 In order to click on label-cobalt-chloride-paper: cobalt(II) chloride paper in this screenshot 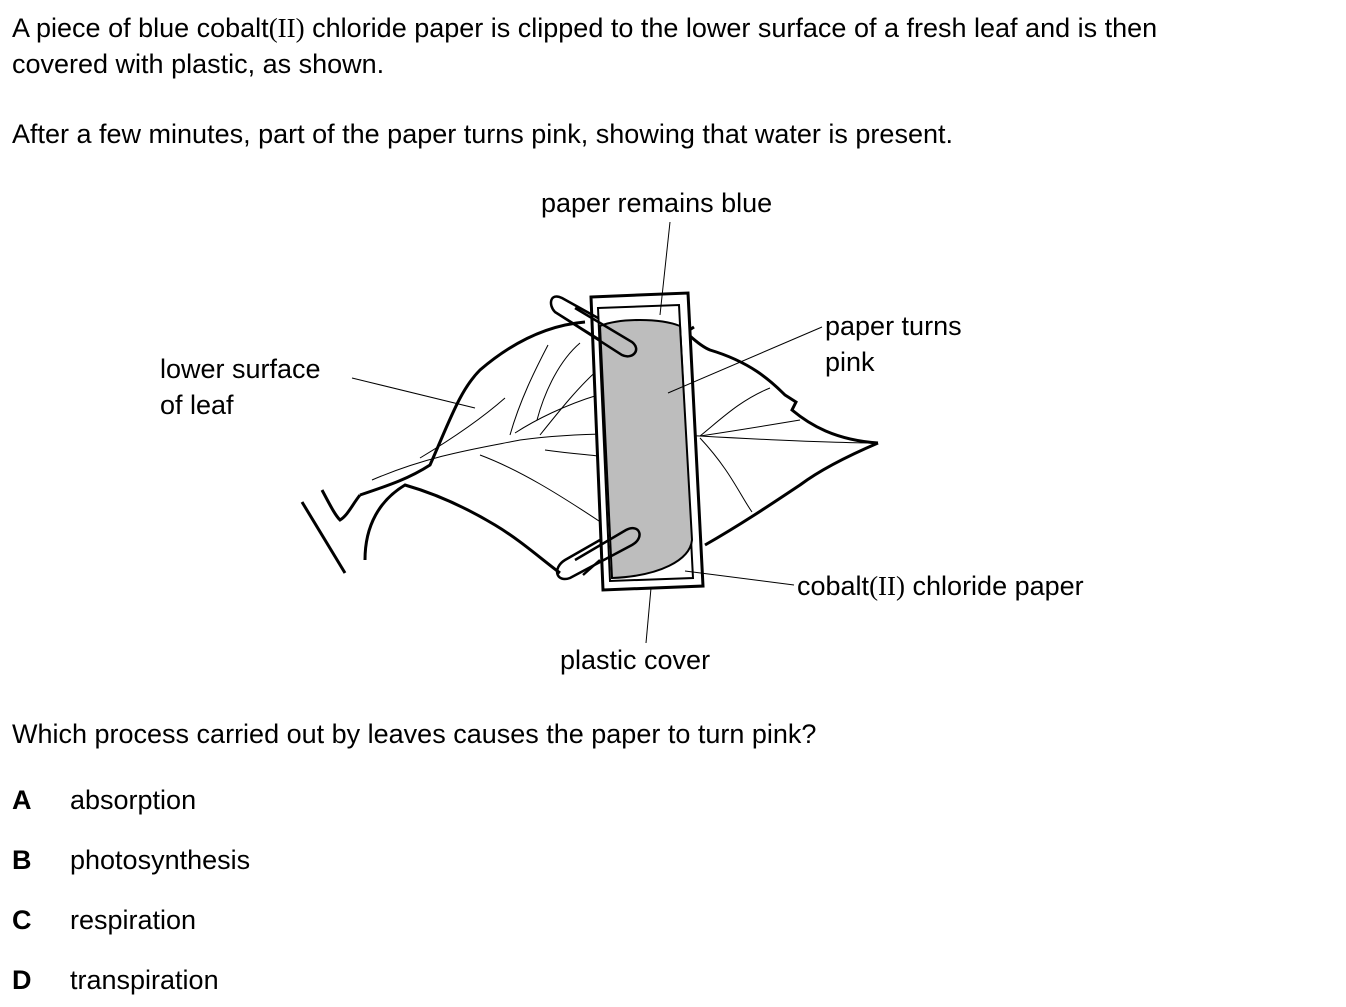, I will do `click(940, 586)`.